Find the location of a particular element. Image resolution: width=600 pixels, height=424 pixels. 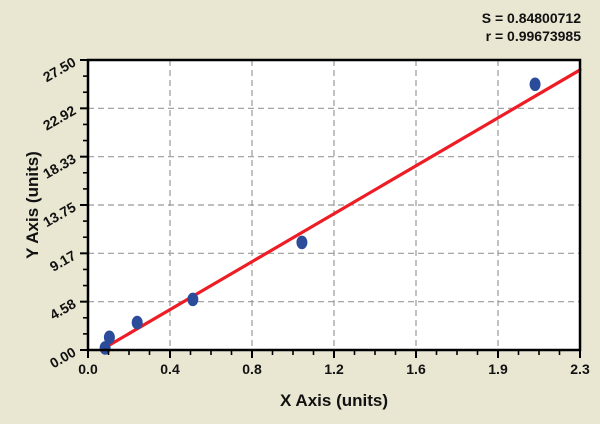

x-tick-label: 1.6 is located at coordinates (416, 369).